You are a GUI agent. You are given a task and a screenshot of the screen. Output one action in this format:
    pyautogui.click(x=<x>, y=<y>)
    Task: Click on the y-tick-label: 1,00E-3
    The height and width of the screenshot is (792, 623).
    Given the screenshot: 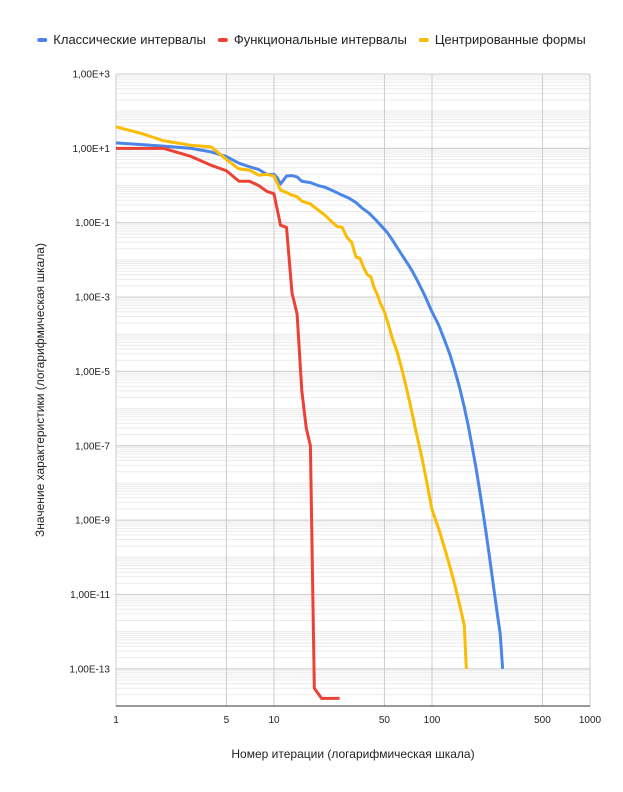 What is the action you would take?
    pyautogui.click(x=92, y=298)
    